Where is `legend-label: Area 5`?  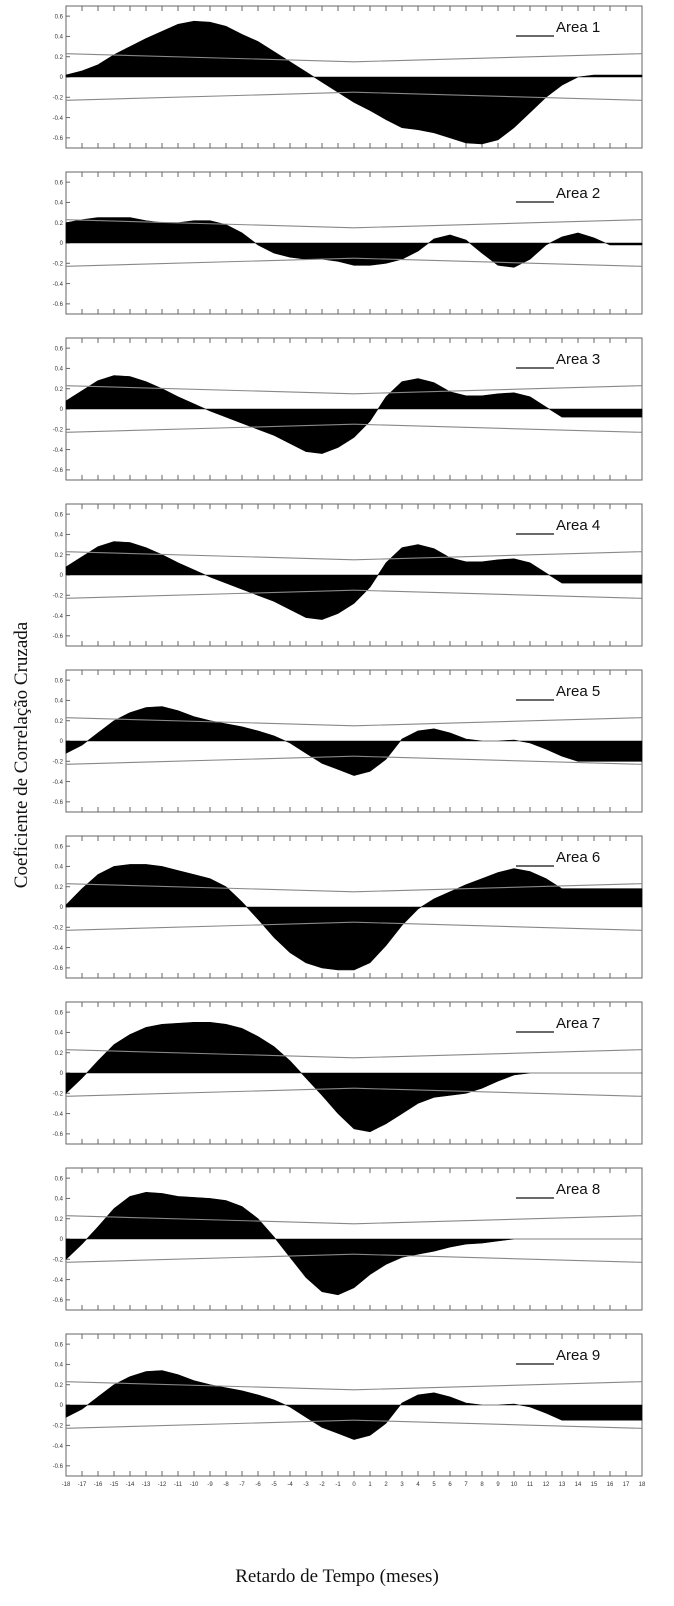
legend-label: Area 5 is located at coordinates (578, 691).